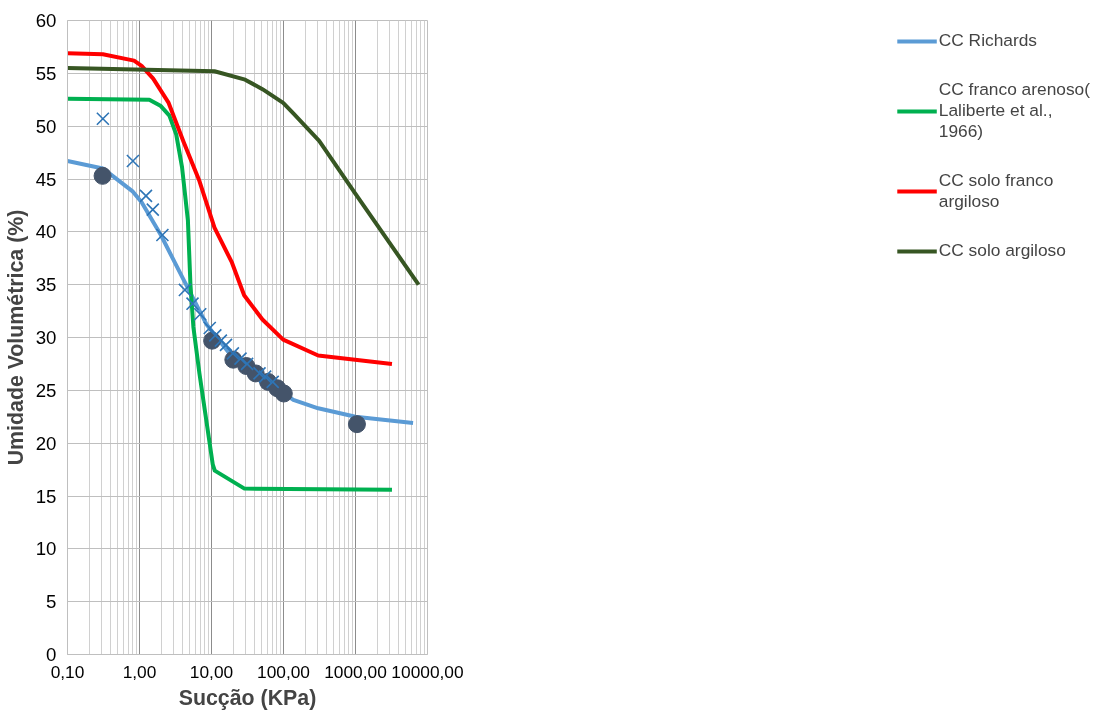 Image resolution: width=1112 pixels, height=725 pixels. Describe the element at coordinates (247, 697) in the screenshot. I see `x-axis-title: Sucção (KPa)` at that location.